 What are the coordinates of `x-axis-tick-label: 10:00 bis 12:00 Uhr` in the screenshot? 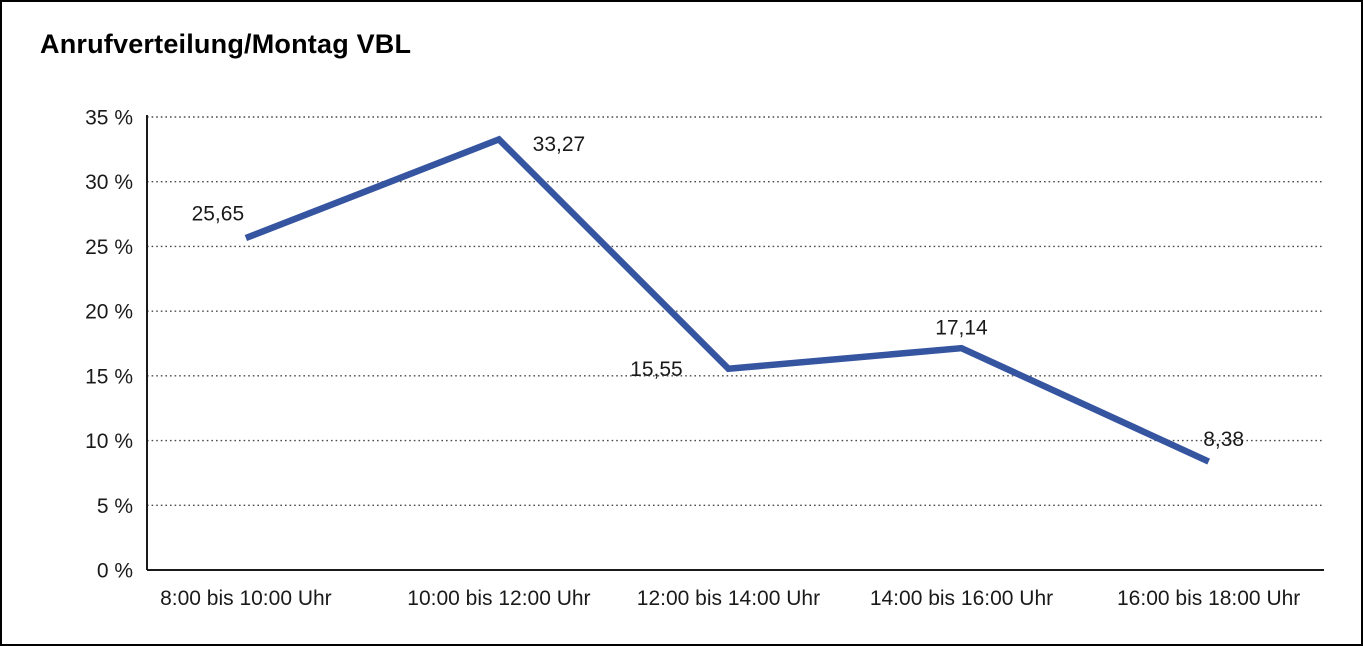 It's located at (498, 598).